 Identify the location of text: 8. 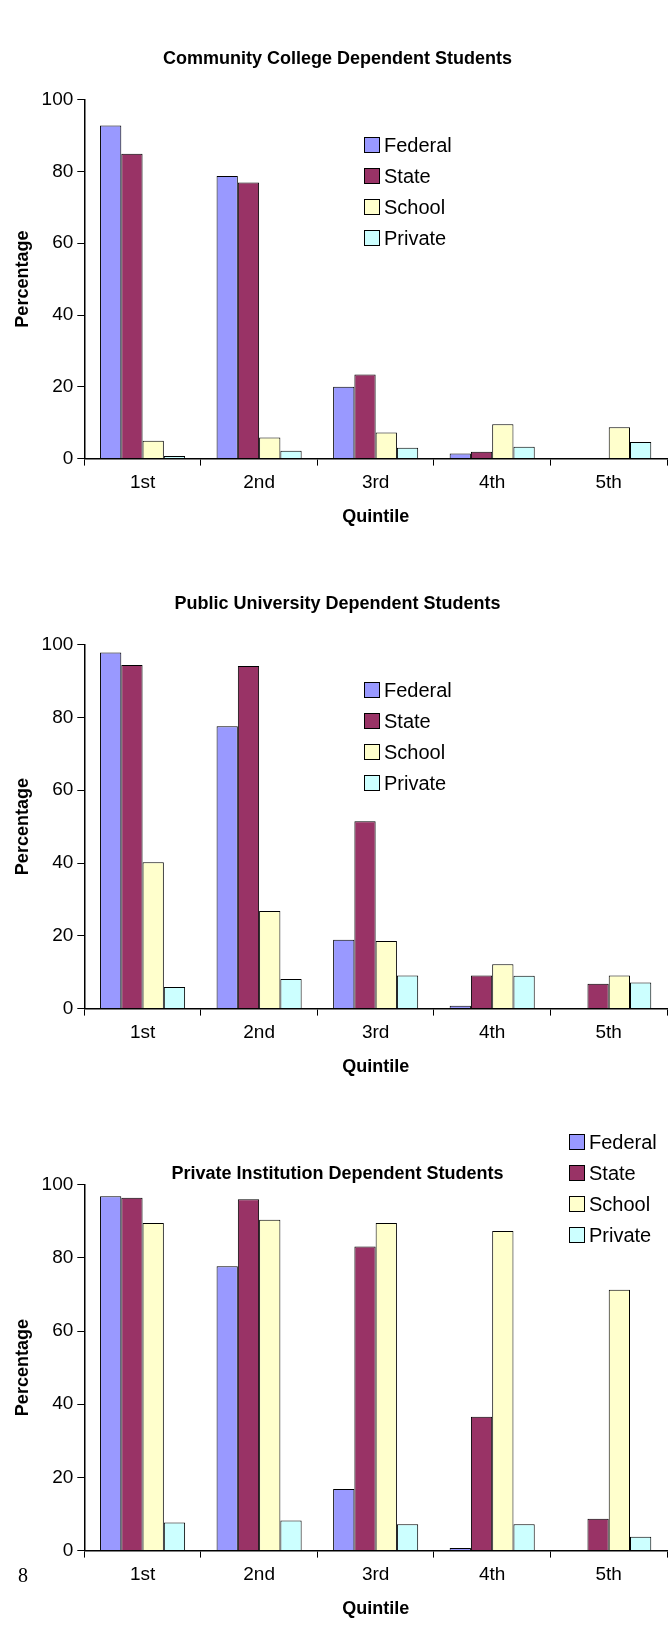
(23, 1574).